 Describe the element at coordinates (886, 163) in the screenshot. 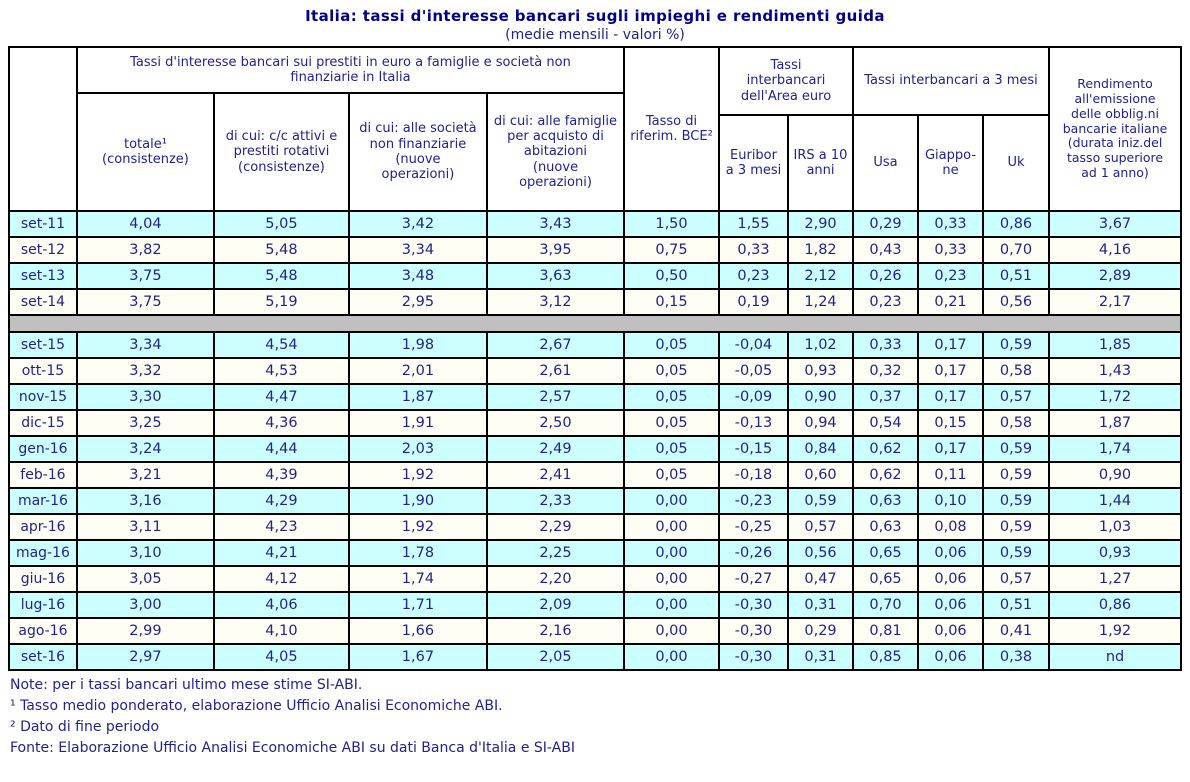

I see `header-usa: Usa` at that location.